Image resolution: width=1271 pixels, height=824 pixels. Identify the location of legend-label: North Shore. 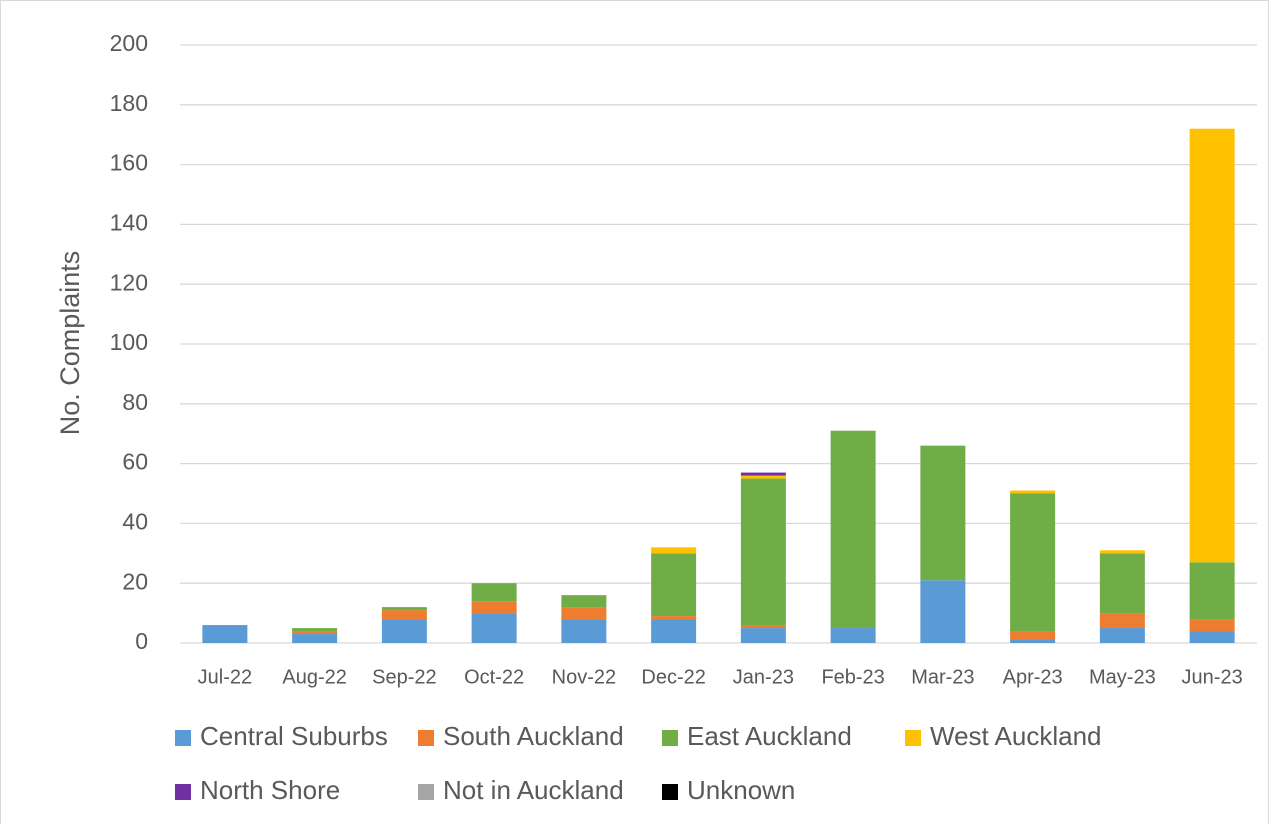
(270, 790).